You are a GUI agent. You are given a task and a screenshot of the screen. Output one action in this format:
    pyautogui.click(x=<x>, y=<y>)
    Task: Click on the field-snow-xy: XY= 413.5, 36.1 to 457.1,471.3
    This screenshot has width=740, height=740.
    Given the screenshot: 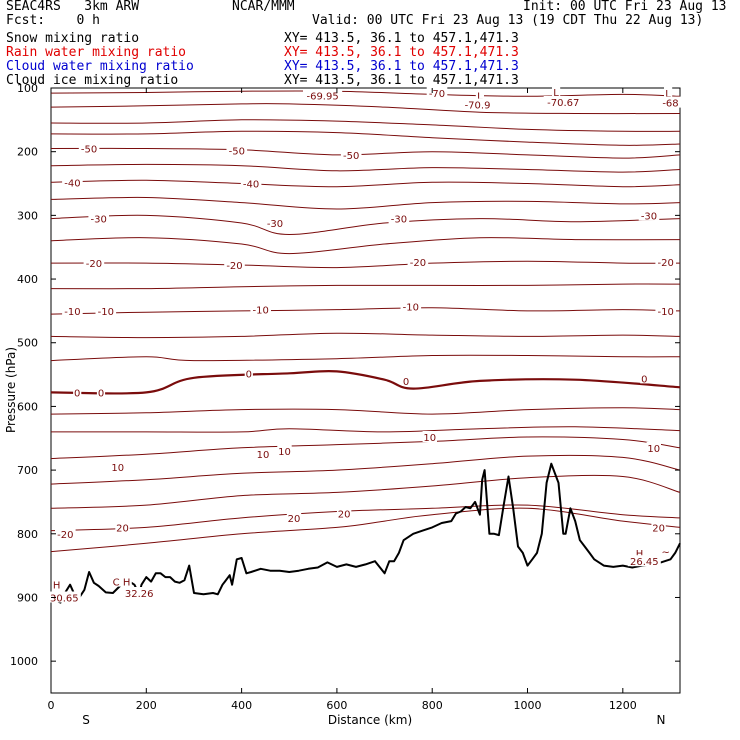 What is the action you would take?
    pyautogui.click(x=401, y=38)
    